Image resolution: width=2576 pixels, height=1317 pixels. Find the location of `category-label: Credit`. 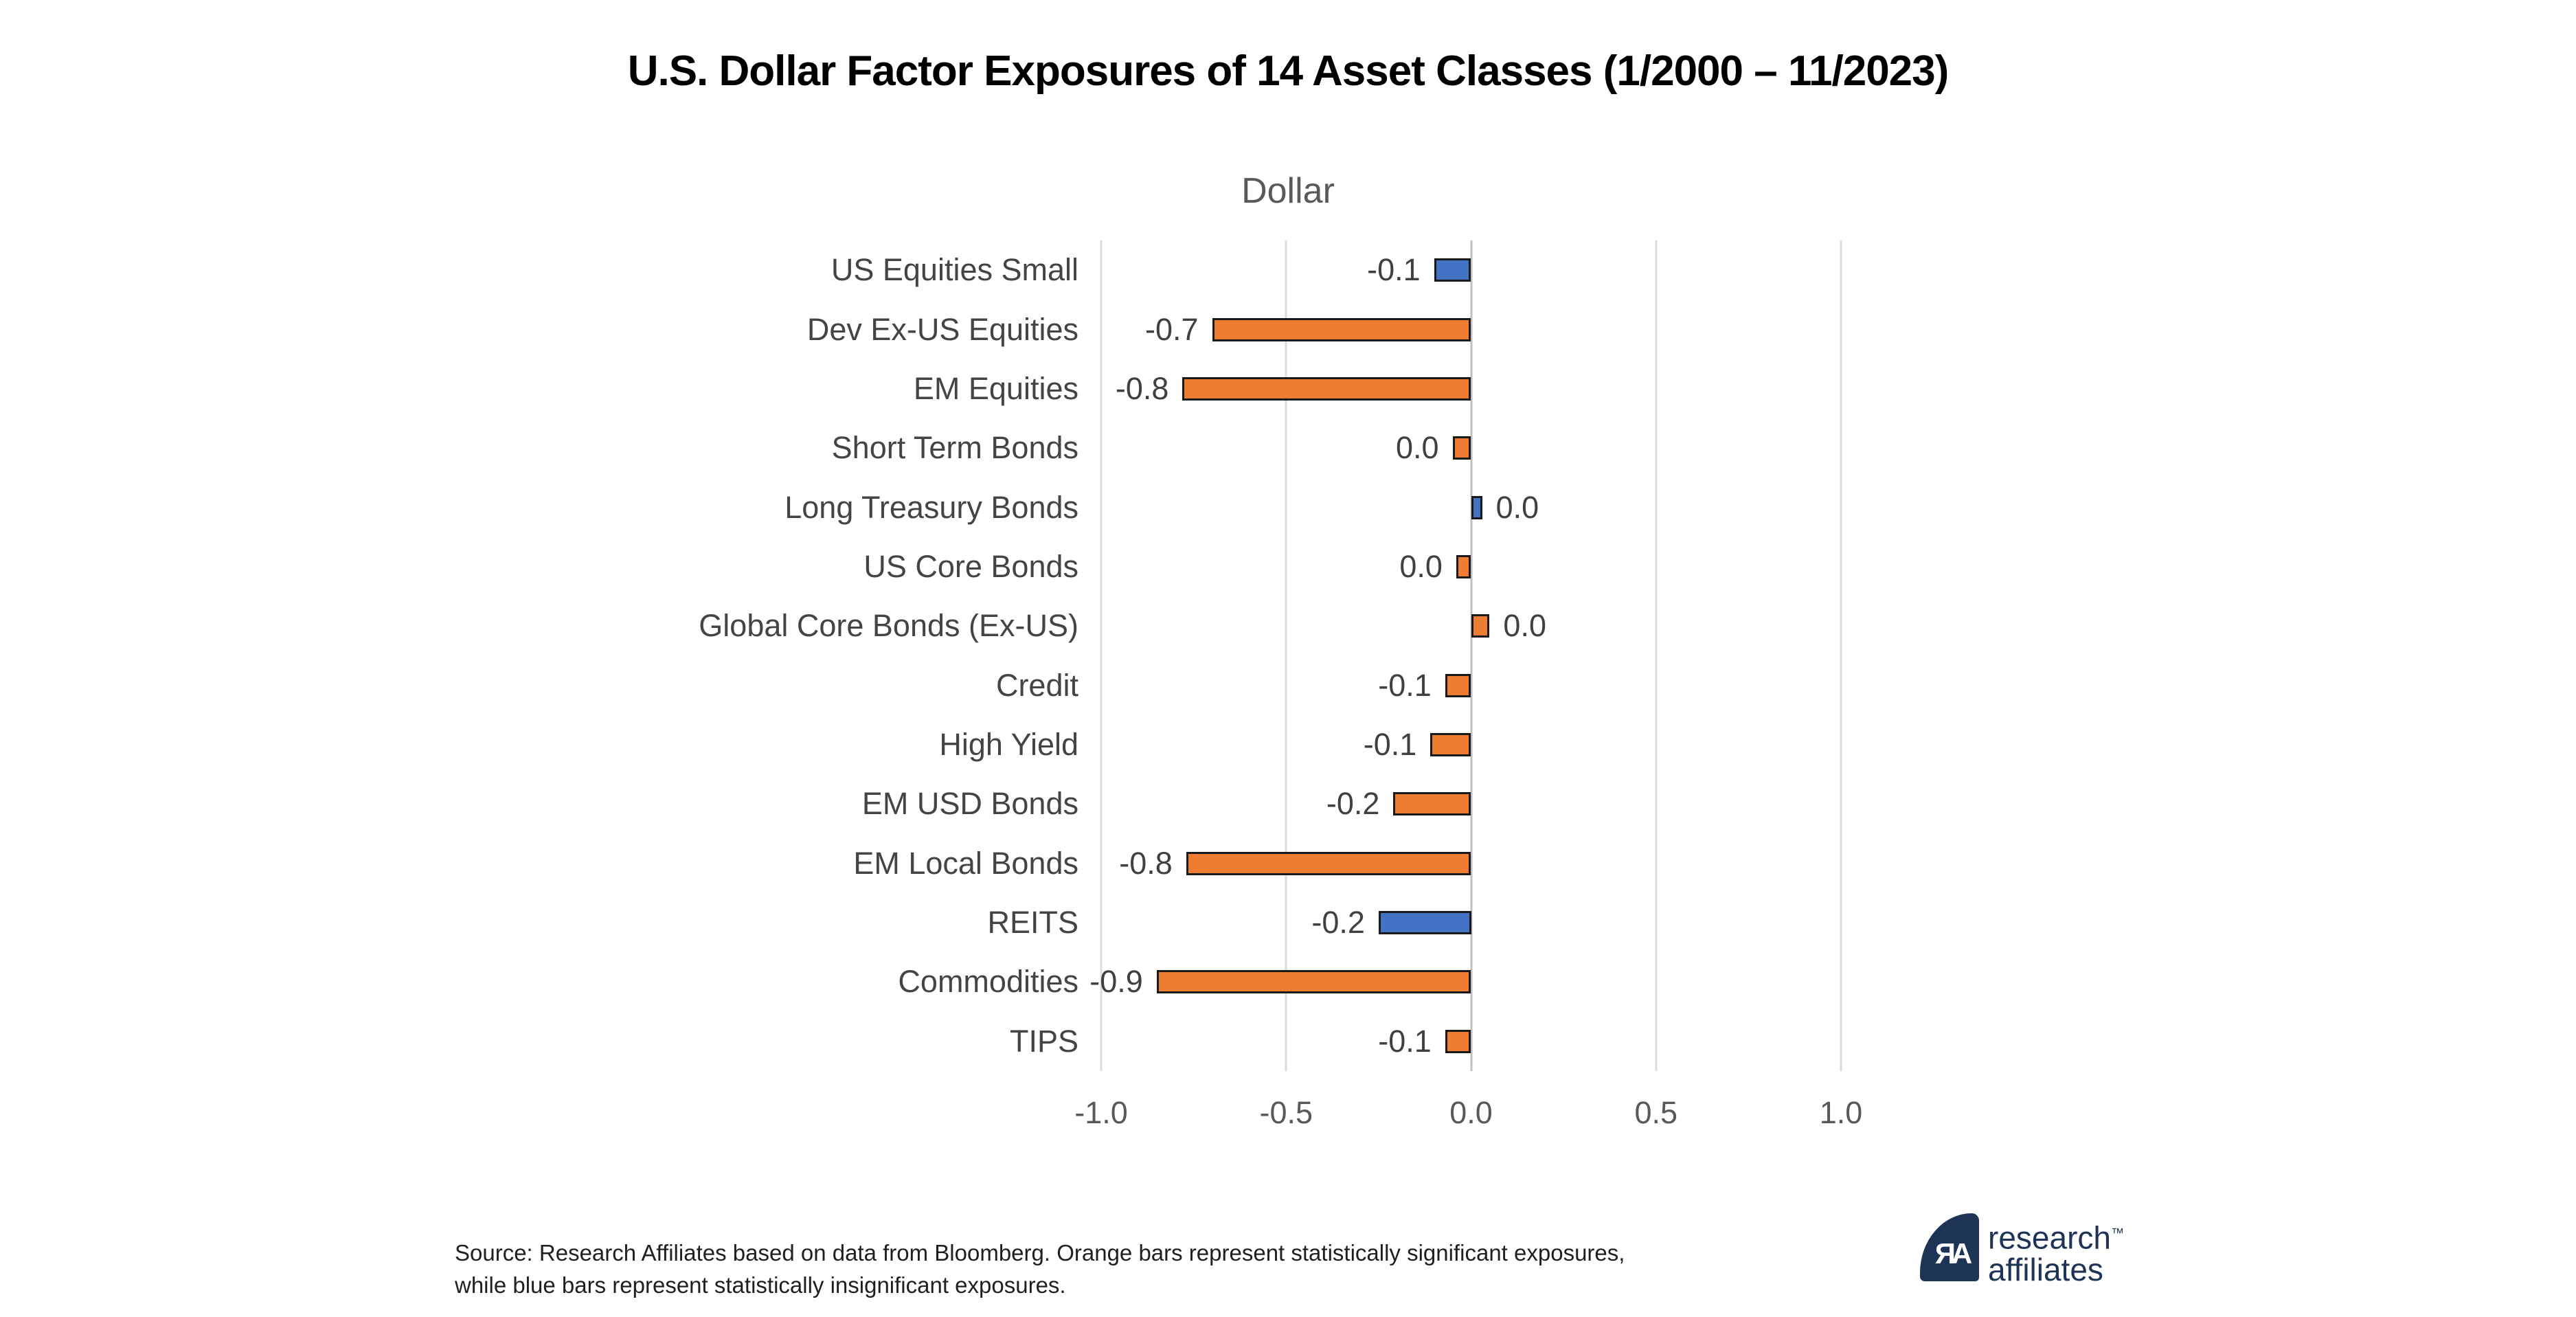

category-label: Credit is located at coordinates (1036, 685).